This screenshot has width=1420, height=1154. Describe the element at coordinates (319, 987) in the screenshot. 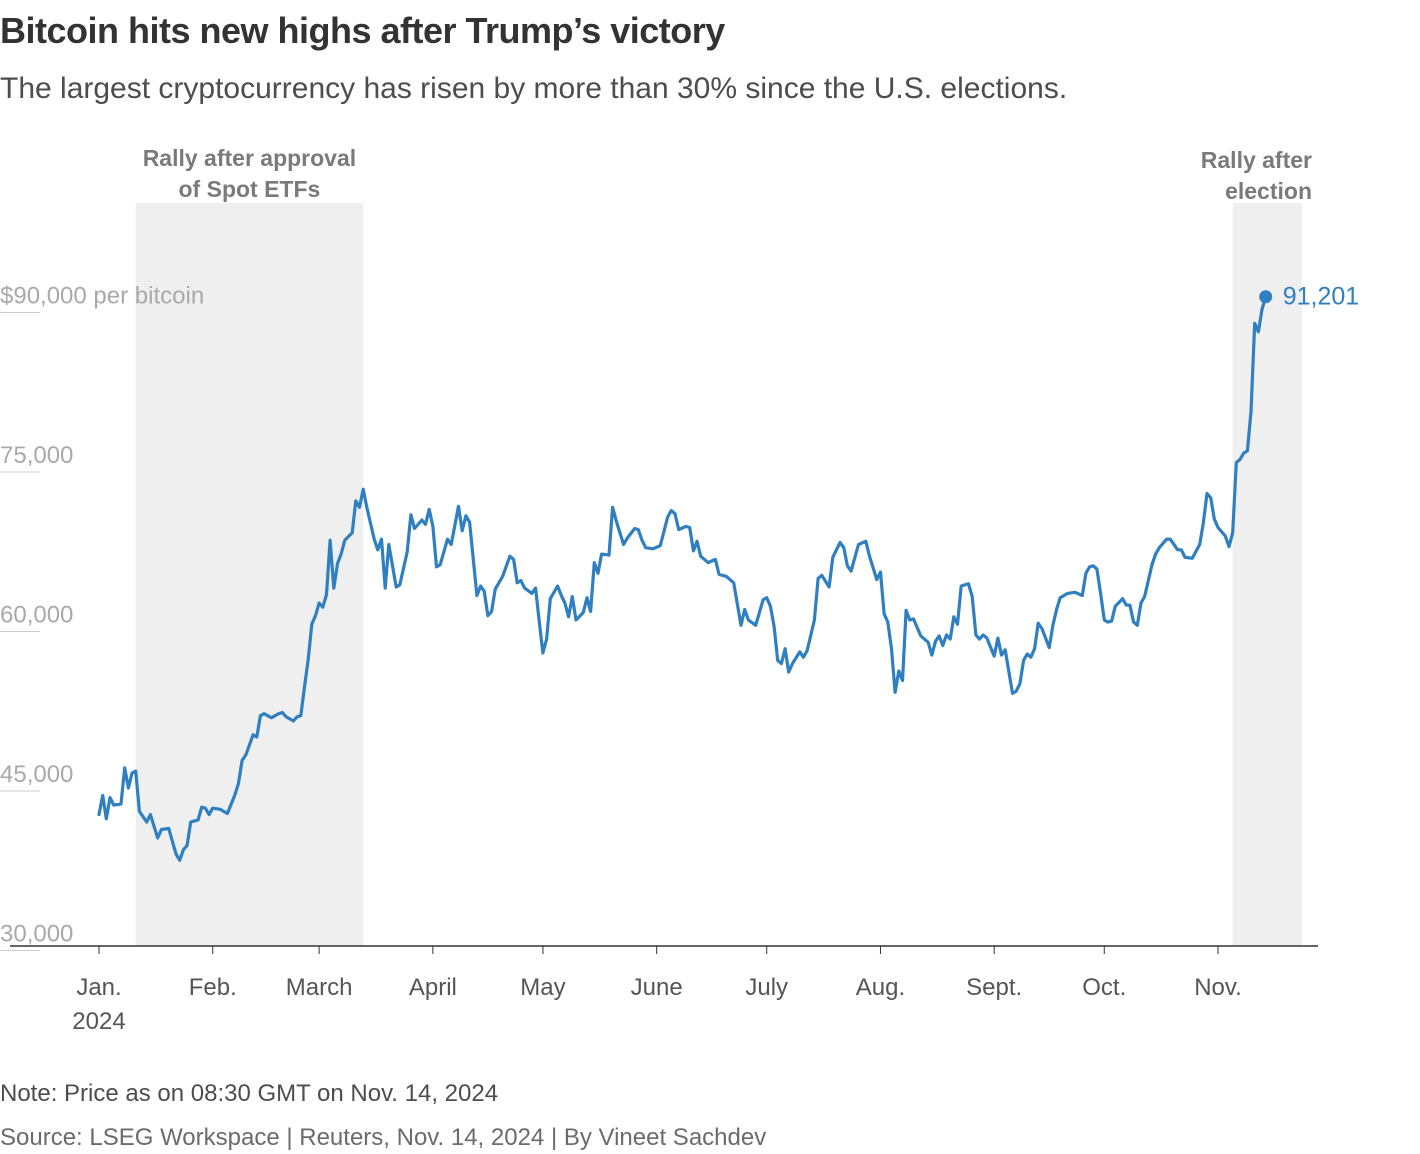

I see `x-tick-label-2: March` at that location.